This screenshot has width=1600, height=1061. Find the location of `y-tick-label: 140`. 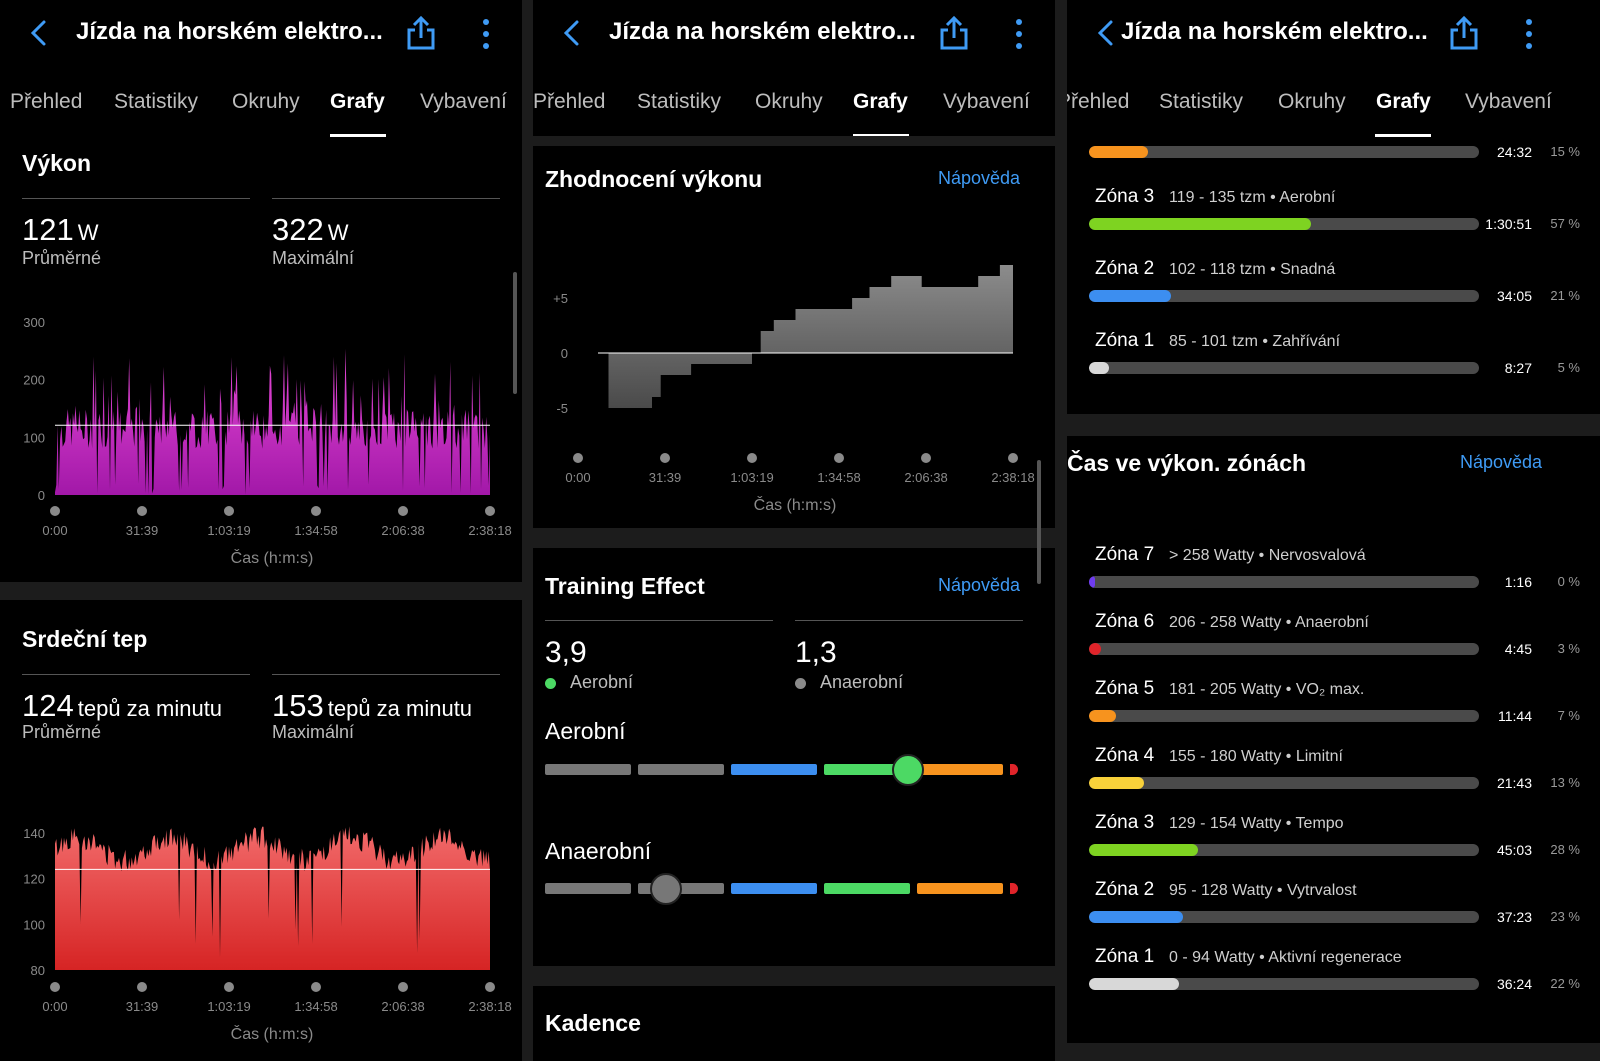

y-tick-label: 140 is located at coordinates (34, 833).